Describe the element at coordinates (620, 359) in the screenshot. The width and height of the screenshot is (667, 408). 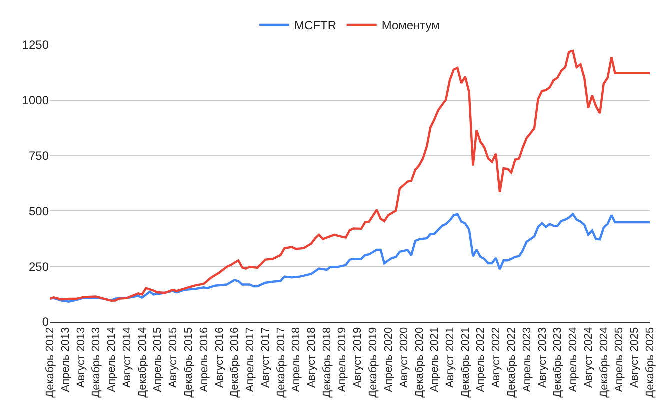
I see `x-tick-label: Апрель 2025` at that location.